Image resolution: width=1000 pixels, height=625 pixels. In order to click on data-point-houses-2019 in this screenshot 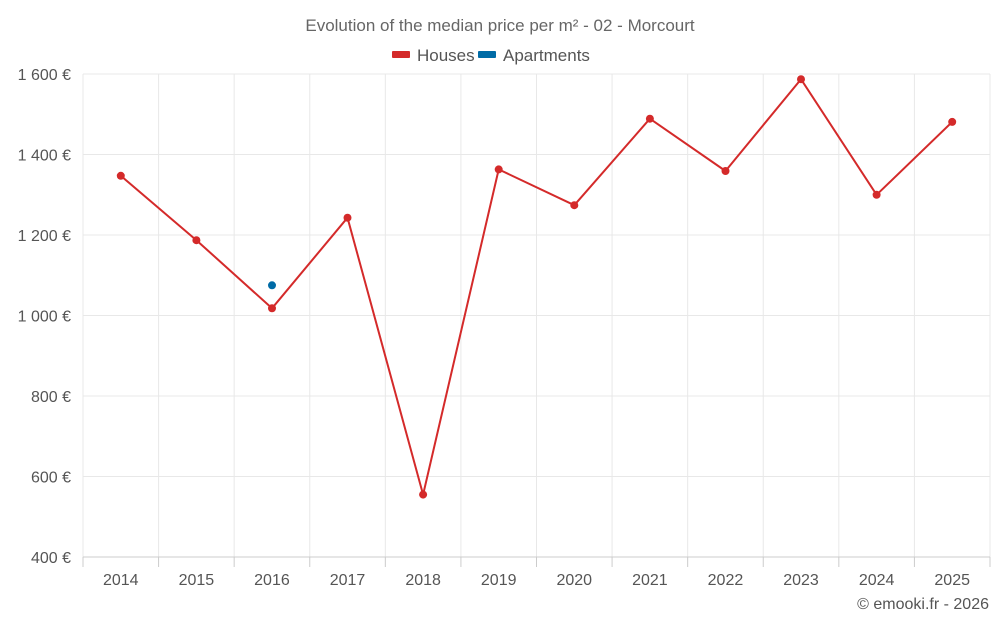, I will do `click(498, 169)`.